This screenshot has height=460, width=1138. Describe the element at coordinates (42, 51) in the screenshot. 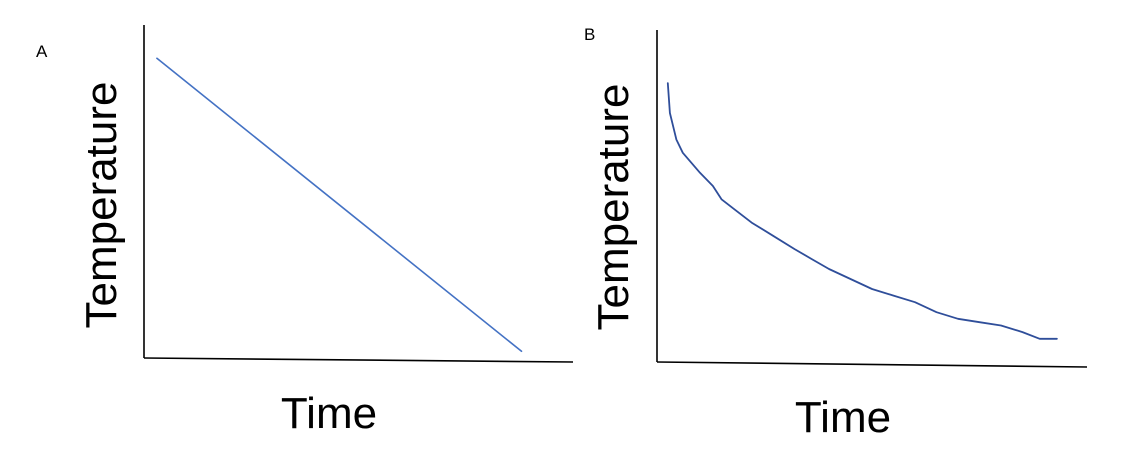

I see `panel-a-letter: A` at that location.